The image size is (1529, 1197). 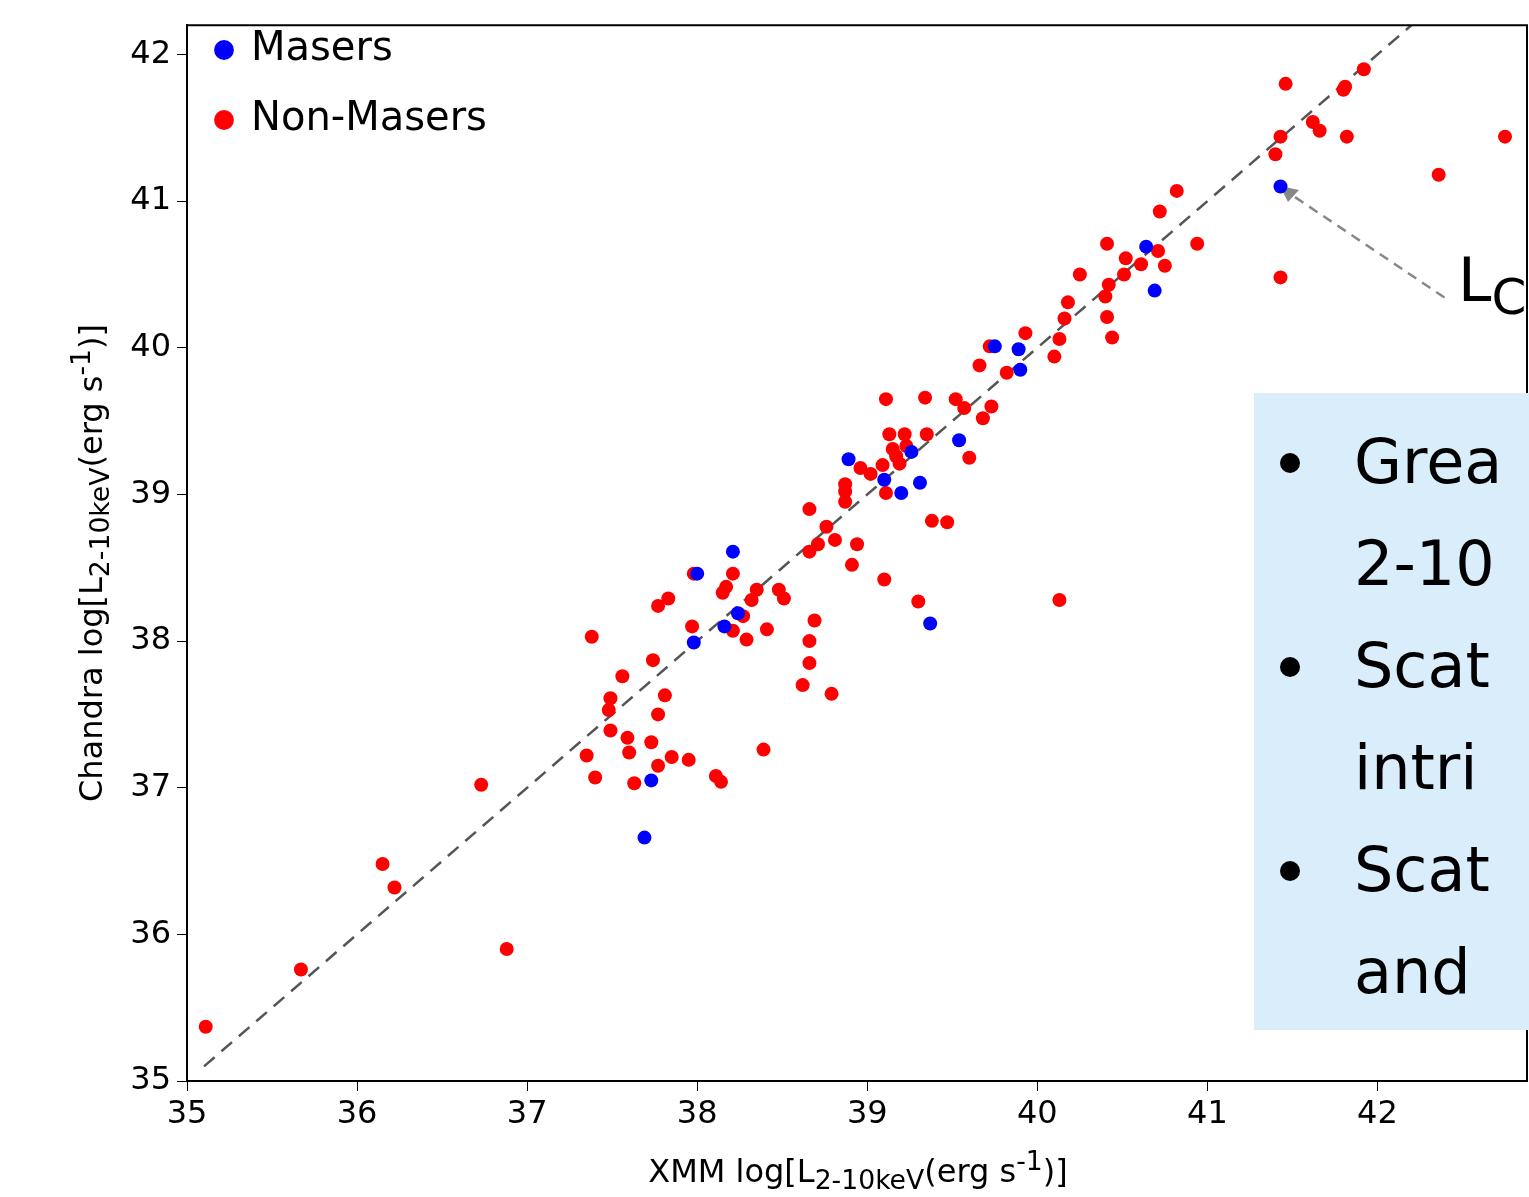 I want to click on annotation: Scat and, so click(x=1422, y=920).